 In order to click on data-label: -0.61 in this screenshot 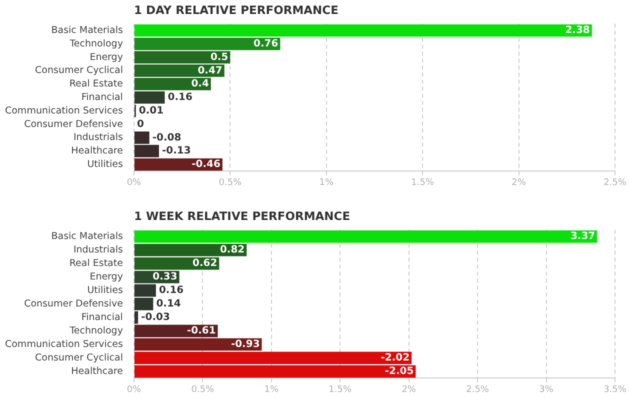, I will do `click(201, 331)`.